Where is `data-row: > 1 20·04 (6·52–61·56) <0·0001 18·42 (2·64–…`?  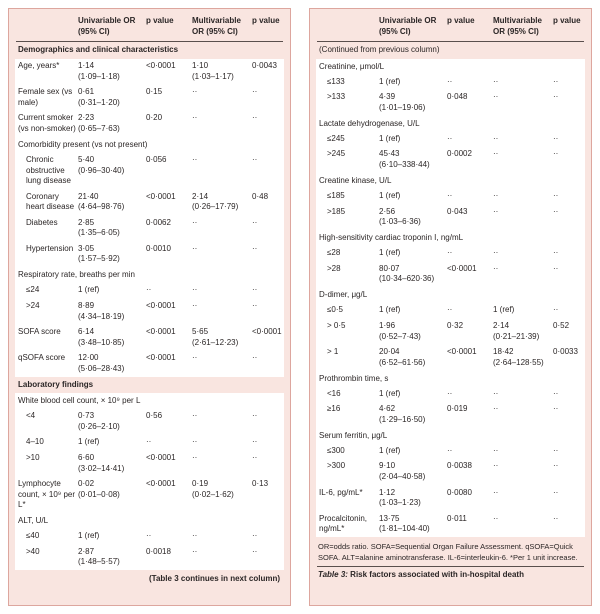
data-row: > 1 20·04 (6·52–61·56) <0·0001 18·42 (2·64–… is located at coordinates (450, 358).